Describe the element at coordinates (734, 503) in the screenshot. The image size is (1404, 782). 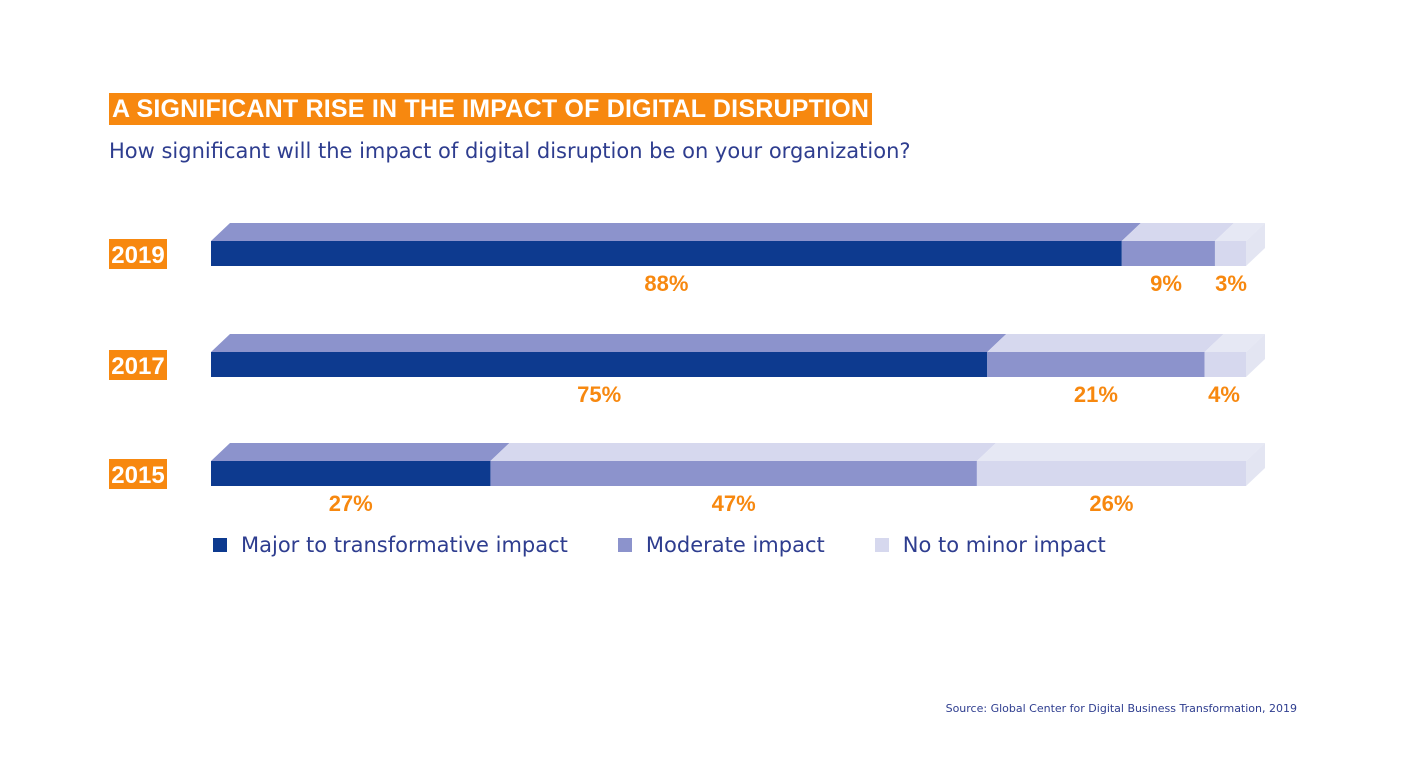
I see `value-label-2015-s1: 47%` at that location.